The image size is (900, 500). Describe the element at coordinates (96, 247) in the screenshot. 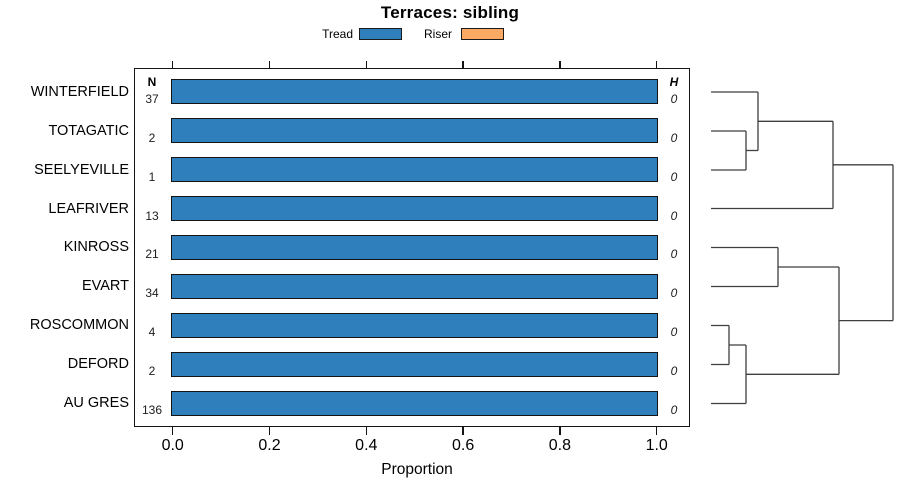

I see `y-axis-label: KINROSS` at that location.